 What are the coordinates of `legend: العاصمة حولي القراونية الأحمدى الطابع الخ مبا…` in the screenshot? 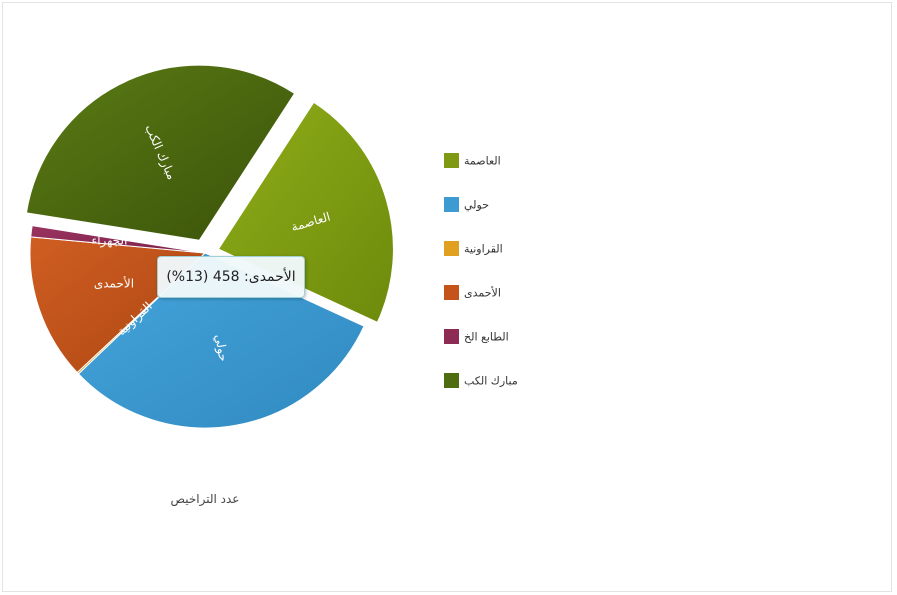 It's located at (481, 270).